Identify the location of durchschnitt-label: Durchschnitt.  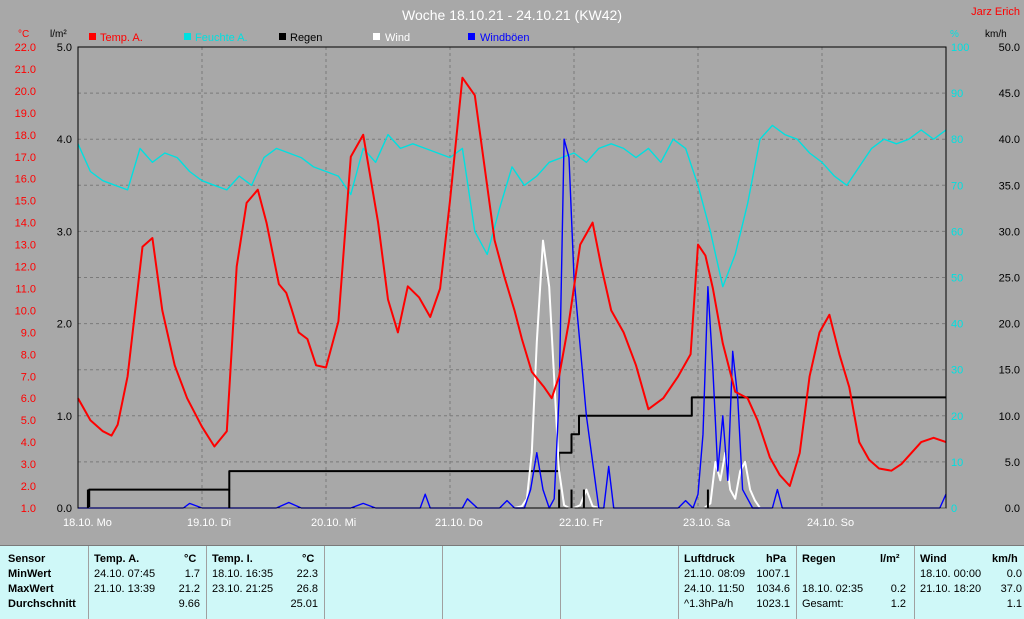
(42, 604).